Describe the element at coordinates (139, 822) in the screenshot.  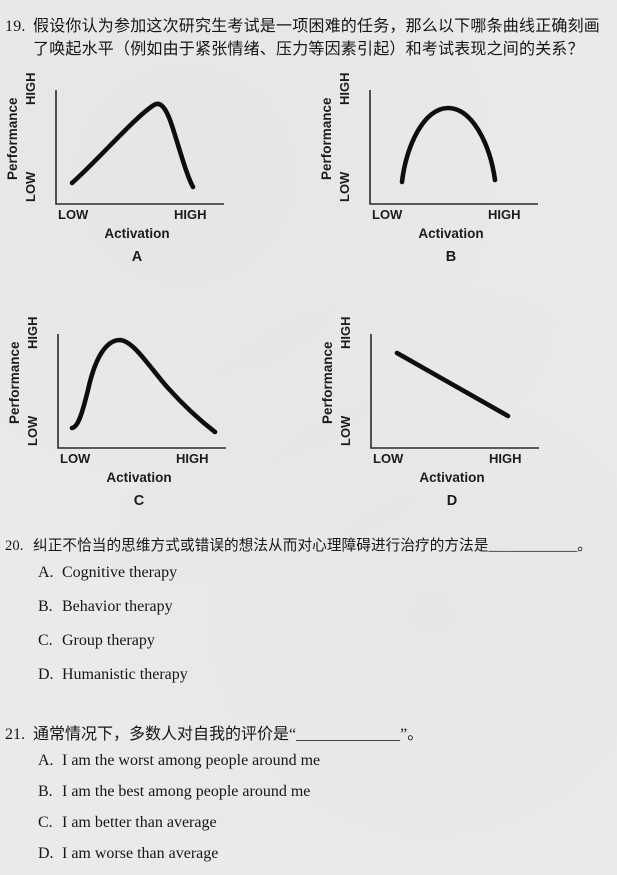
I see `option-text: I am better than average` at that location.